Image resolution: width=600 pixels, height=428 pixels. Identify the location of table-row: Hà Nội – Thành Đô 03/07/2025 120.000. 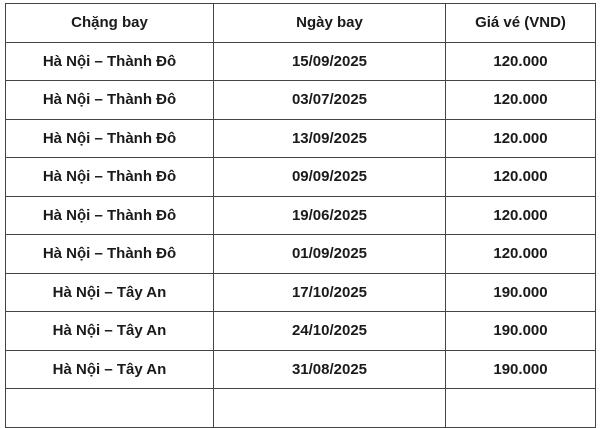
(300, 100).